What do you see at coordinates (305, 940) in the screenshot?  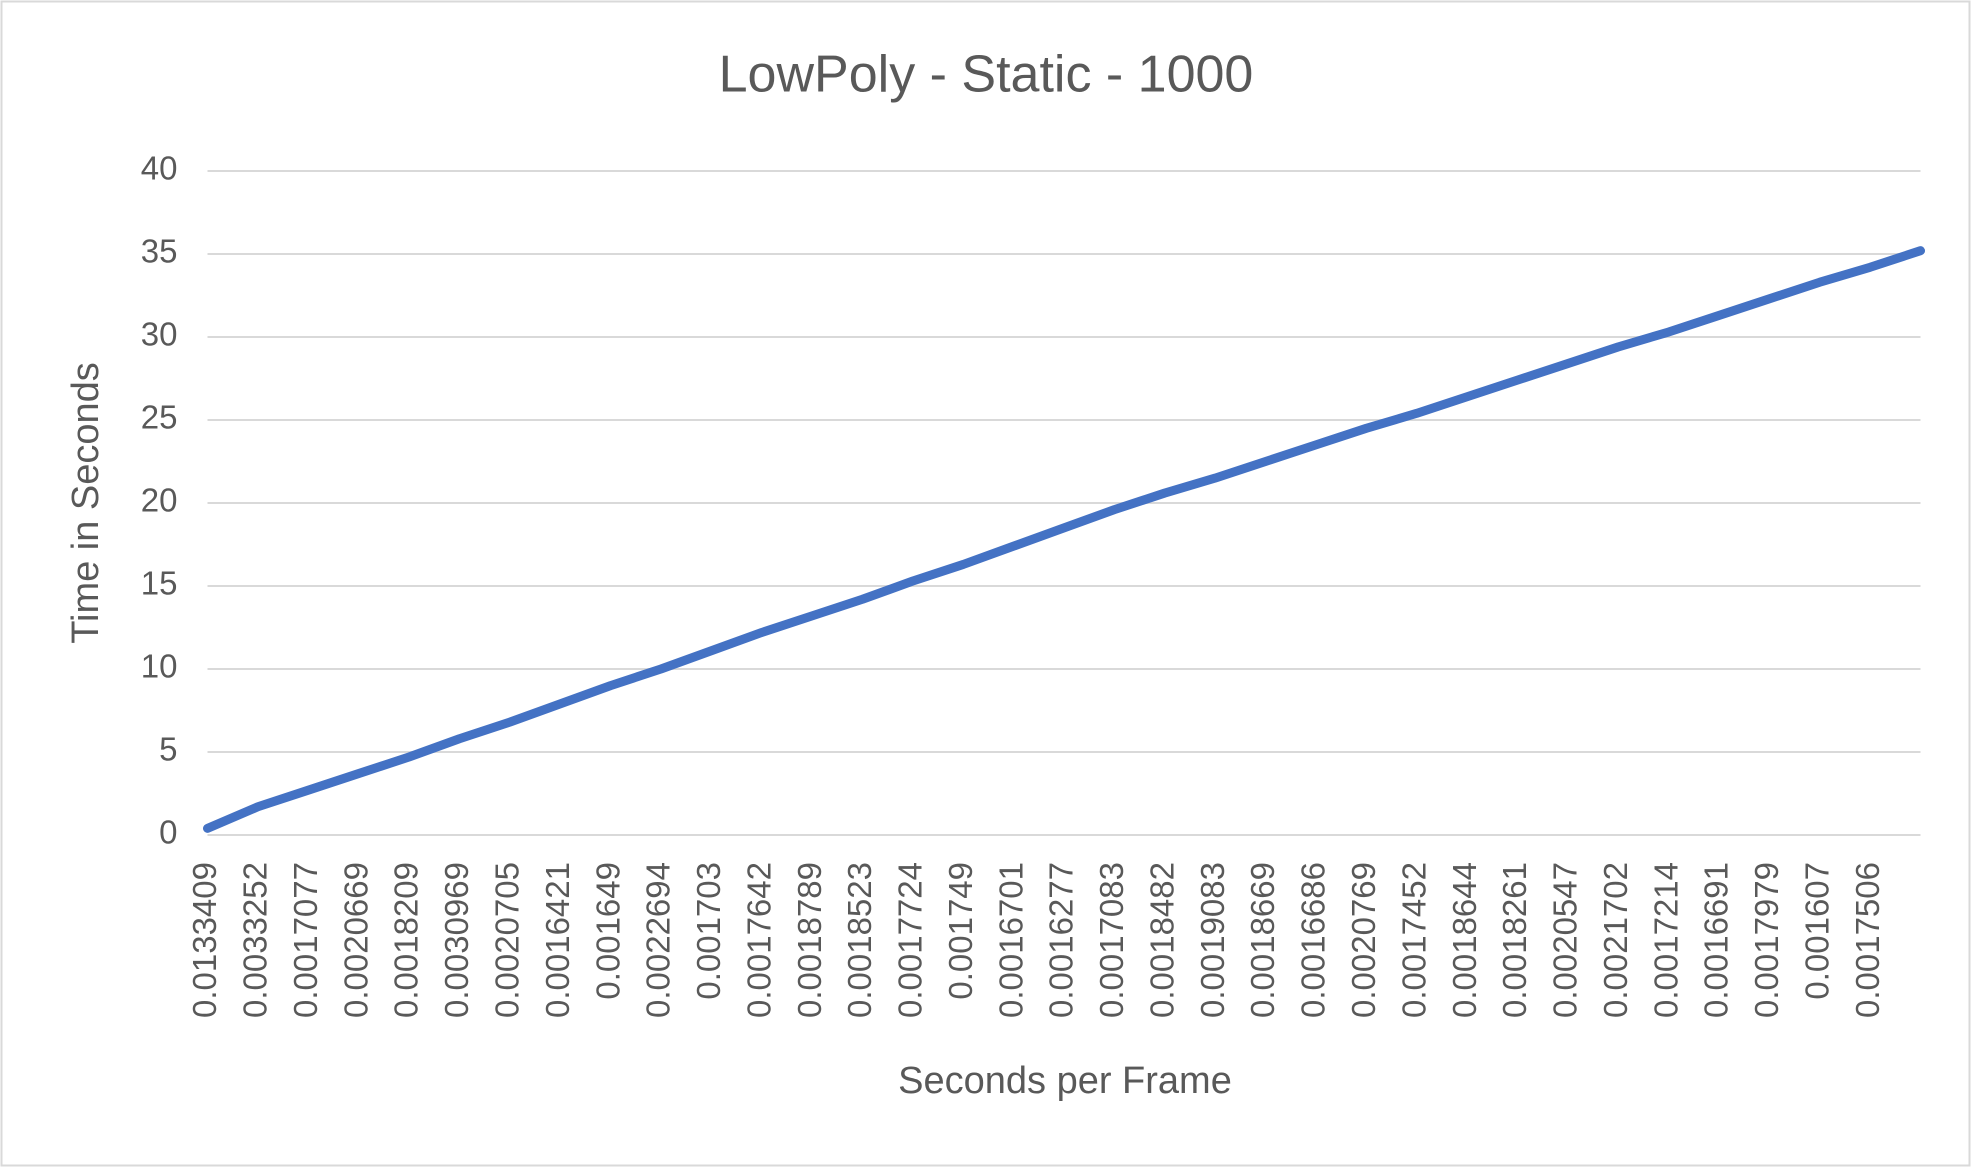 I see `x-tick-label: 0.0017077` at bounding box center [305, 940].